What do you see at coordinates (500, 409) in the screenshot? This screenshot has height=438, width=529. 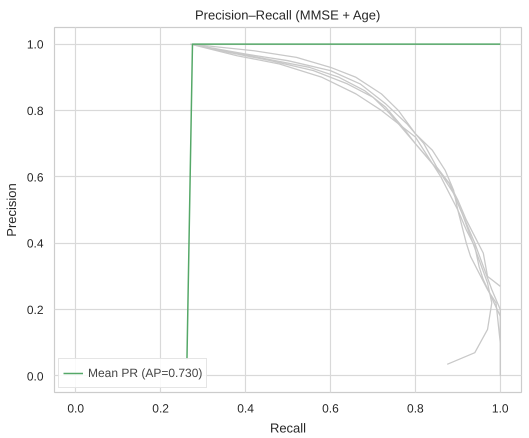 I see `x-tick-label: 1.0` at bounding box center [500, 409].